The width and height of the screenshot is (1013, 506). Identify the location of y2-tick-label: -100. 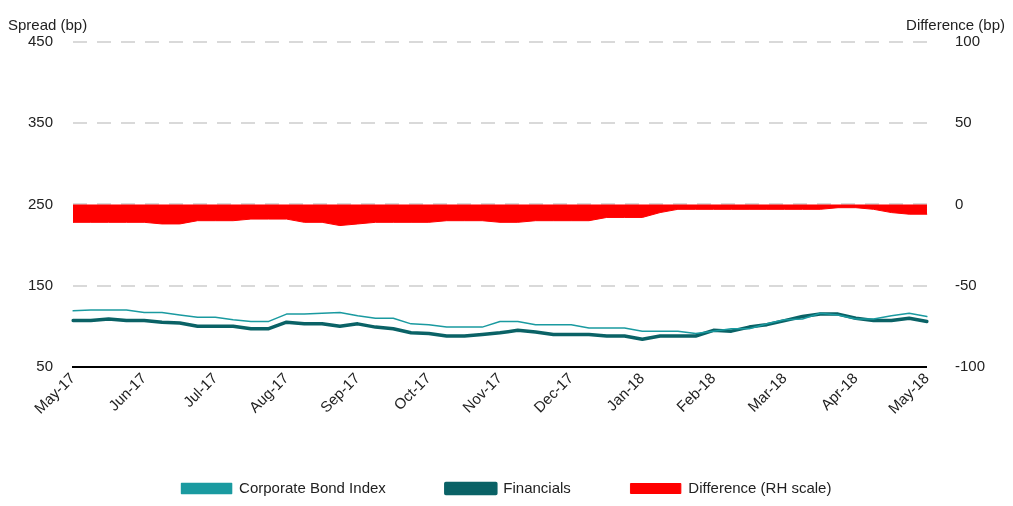
(970, 366).